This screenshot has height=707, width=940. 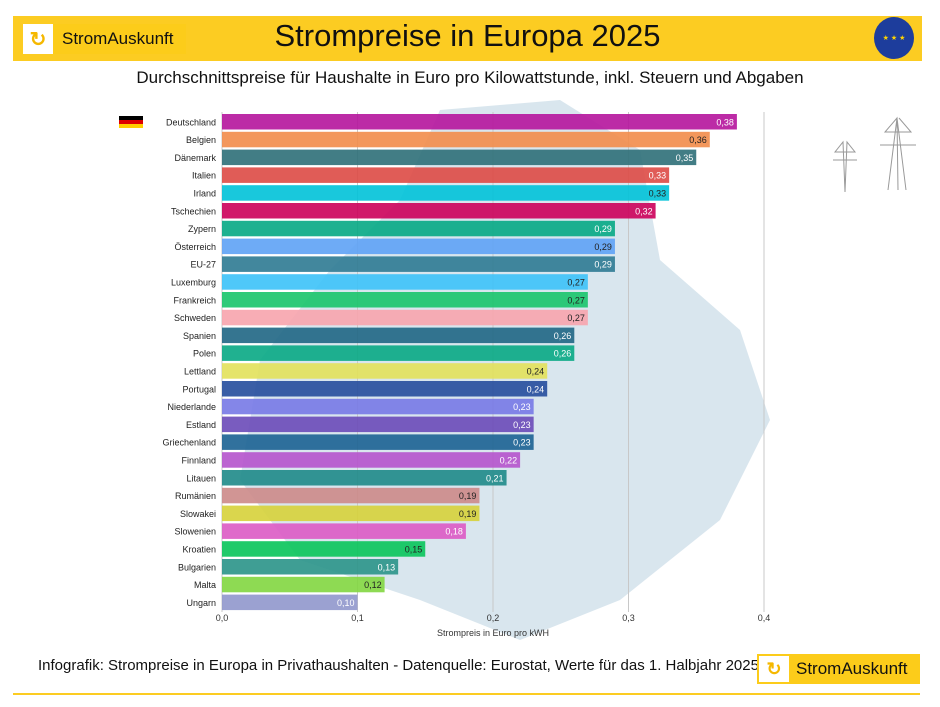 I want to click on category-label: Lettland, so click(x=200, y=371).